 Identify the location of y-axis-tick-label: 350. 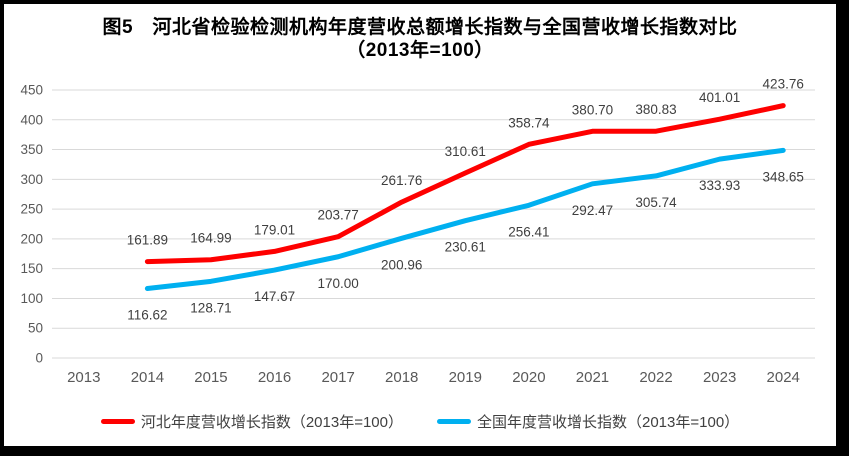
(31, 149).